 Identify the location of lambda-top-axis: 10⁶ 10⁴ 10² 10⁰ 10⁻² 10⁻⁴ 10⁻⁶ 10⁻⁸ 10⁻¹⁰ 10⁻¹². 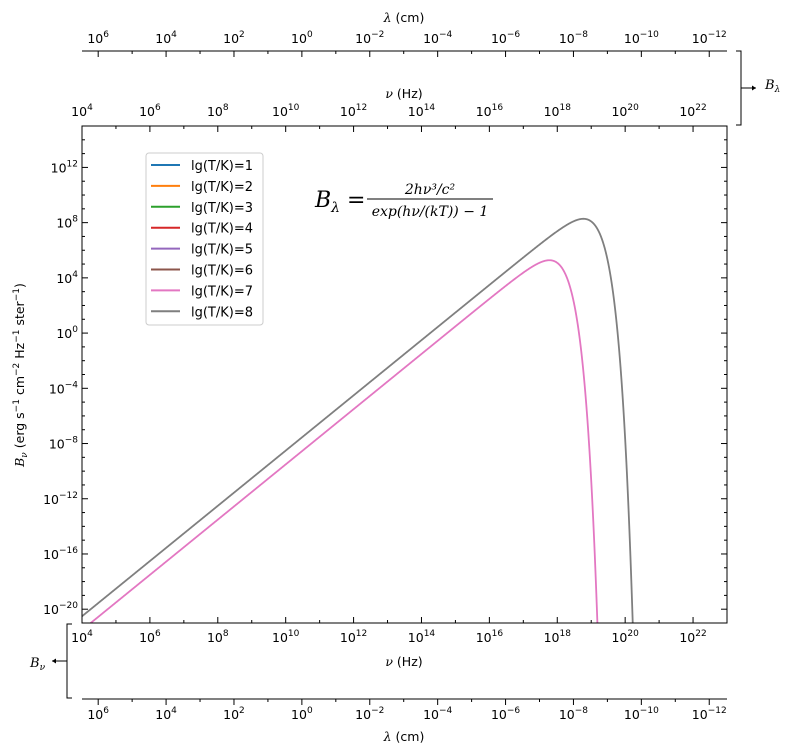
(407, 43).